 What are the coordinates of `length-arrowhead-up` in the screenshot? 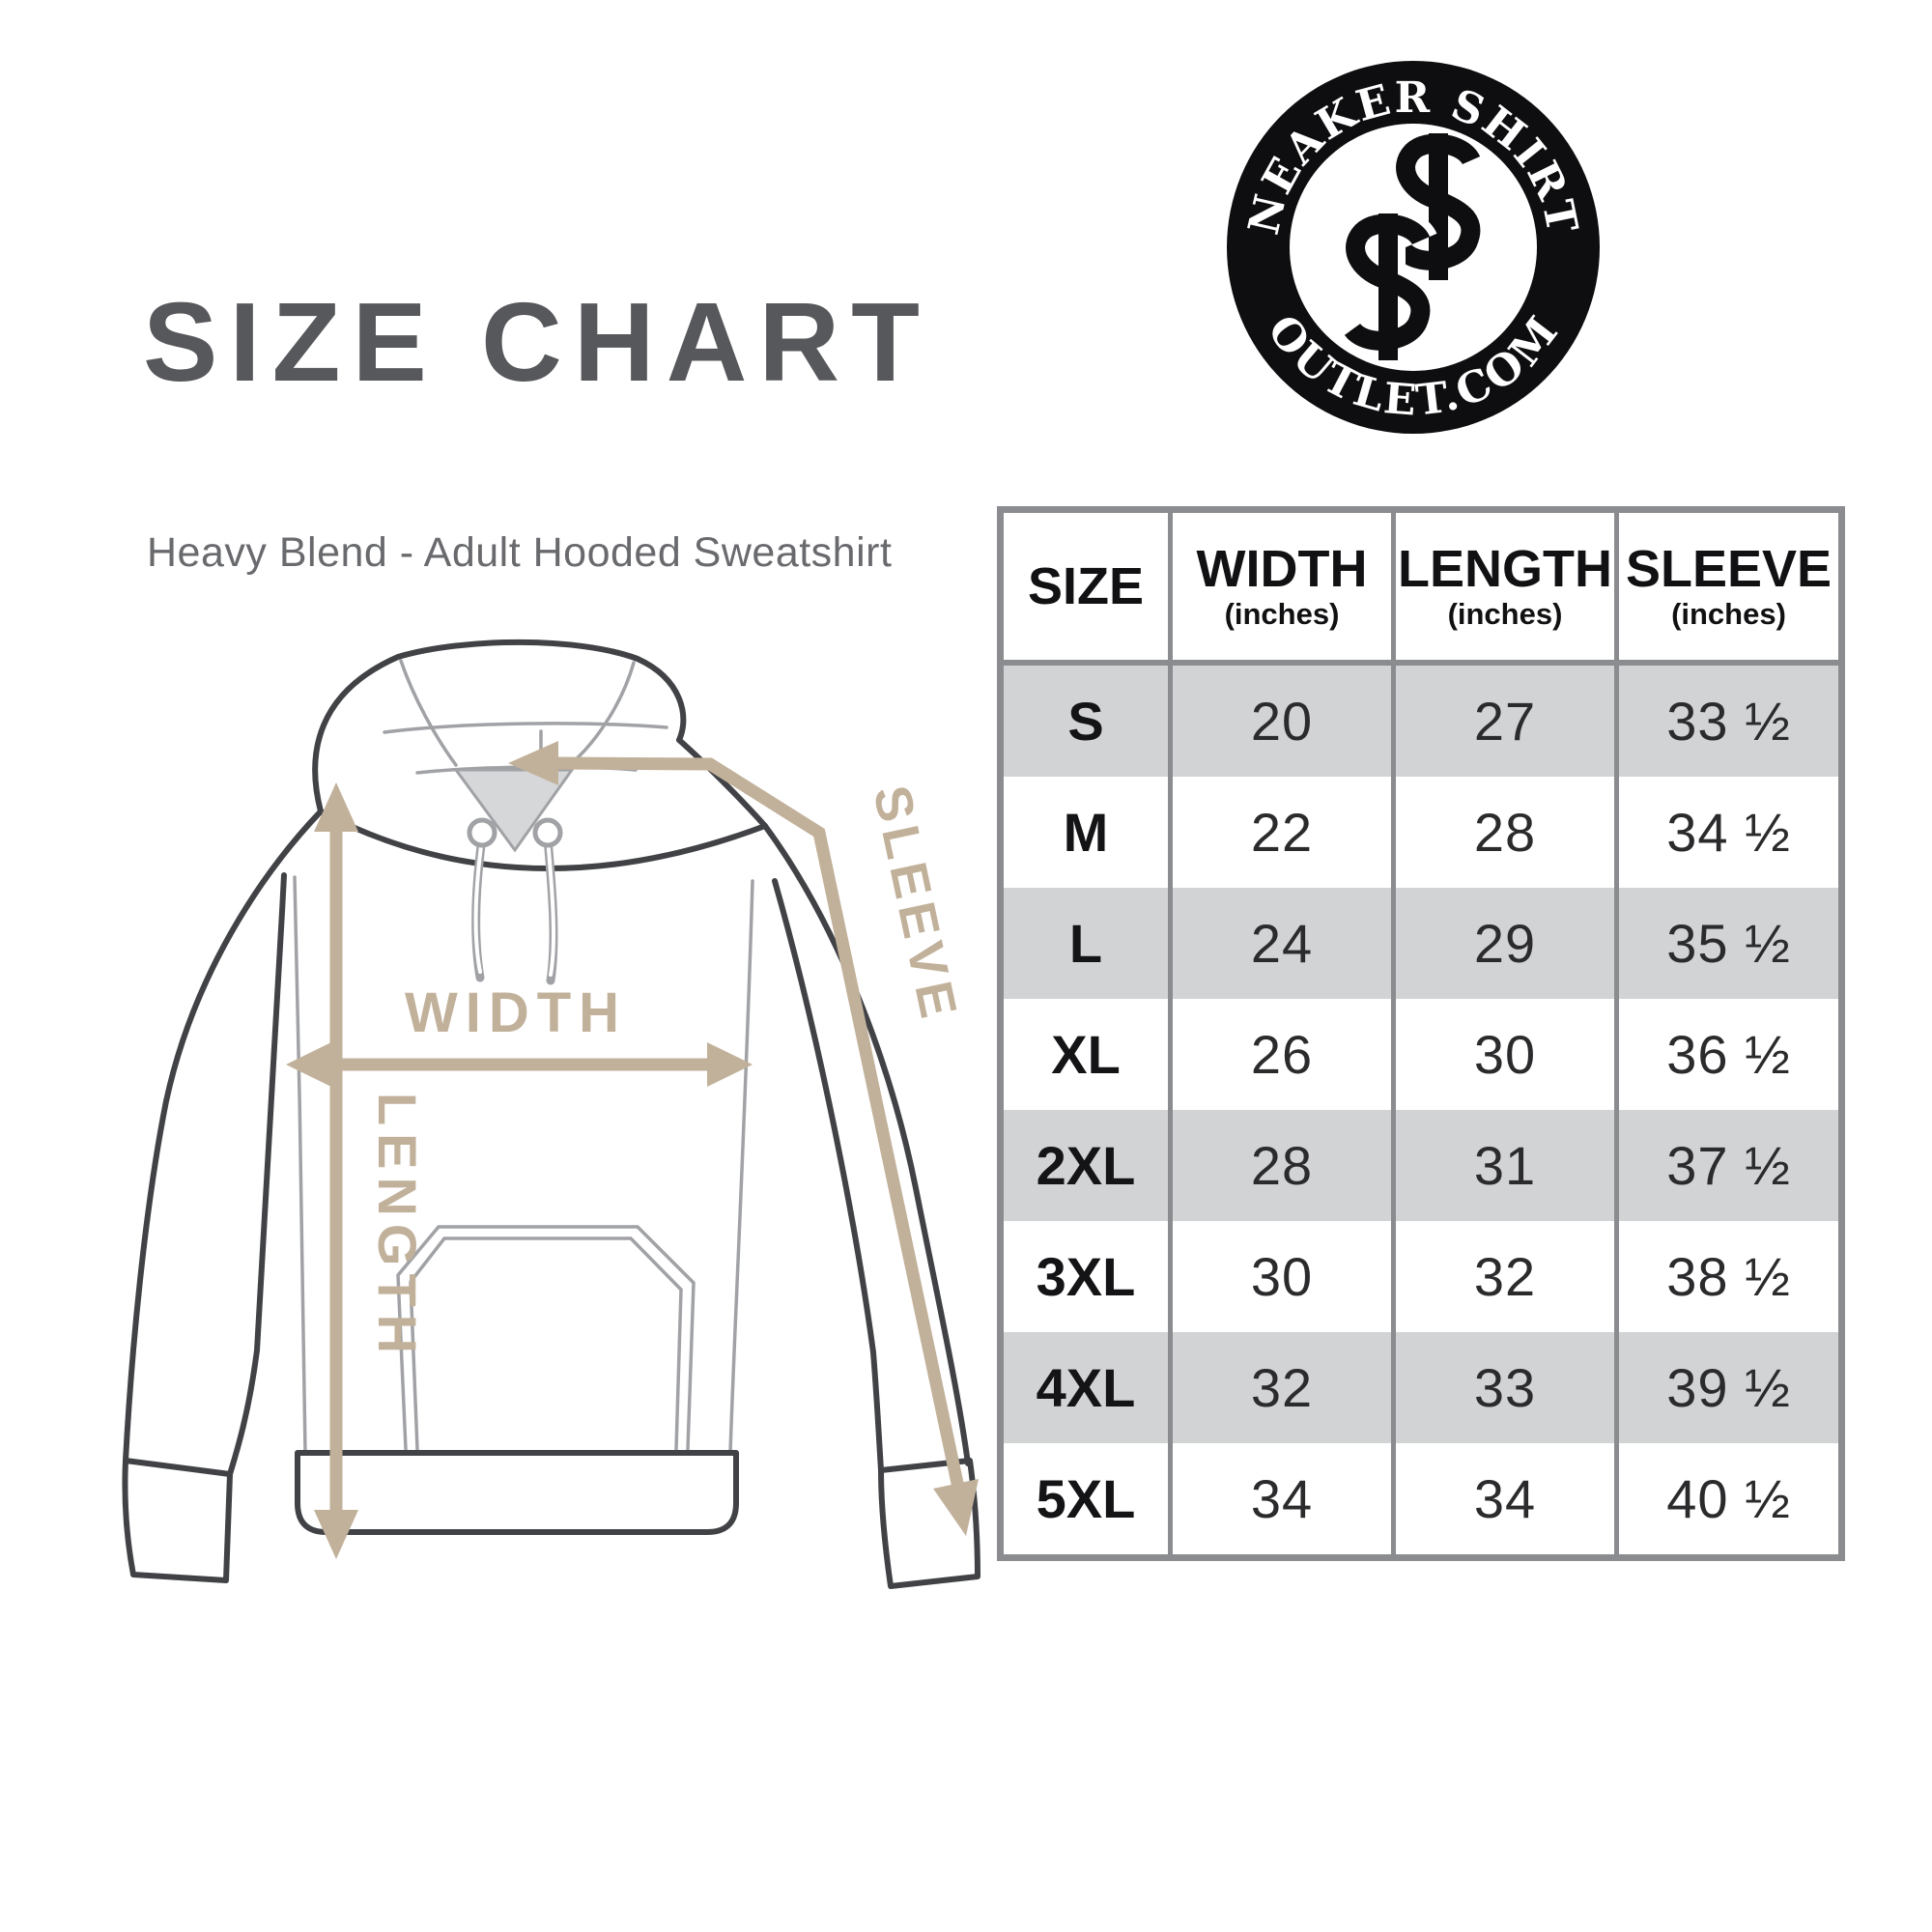 It's located at (336, 807).